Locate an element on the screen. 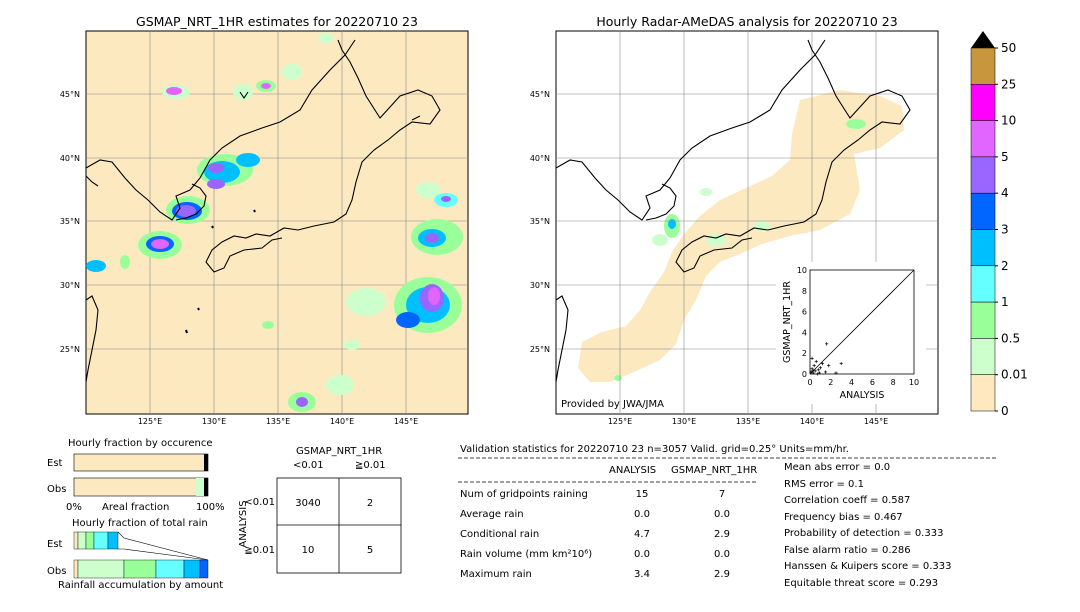 The height and width of the screenshot is (612, 1080). right-lat-label: 30°N is located at coordinates (540, 285).